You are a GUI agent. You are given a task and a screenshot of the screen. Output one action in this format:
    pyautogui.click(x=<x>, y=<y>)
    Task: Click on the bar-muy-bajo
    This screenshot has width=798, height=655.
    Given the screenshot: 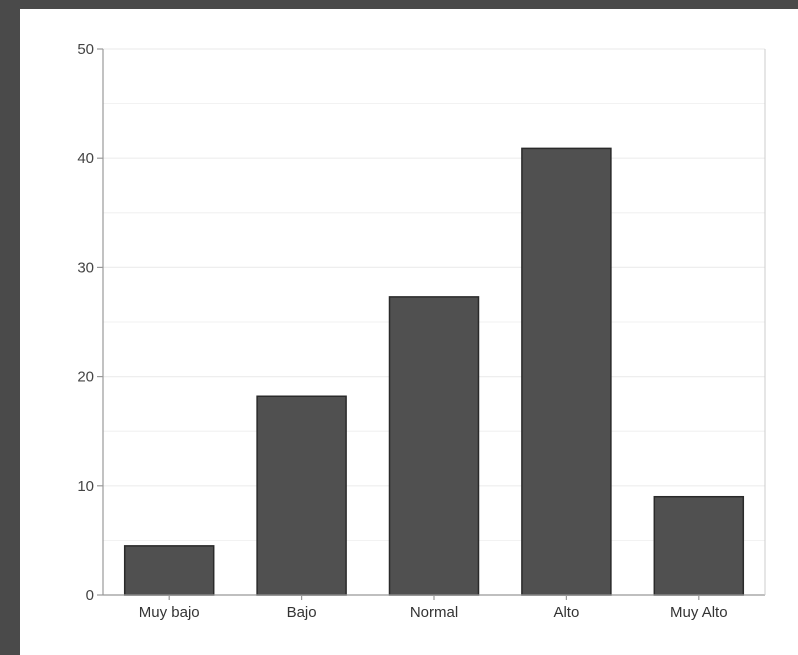 What is the action you would take?
    pyautogui.click(x=169, y=570)
    